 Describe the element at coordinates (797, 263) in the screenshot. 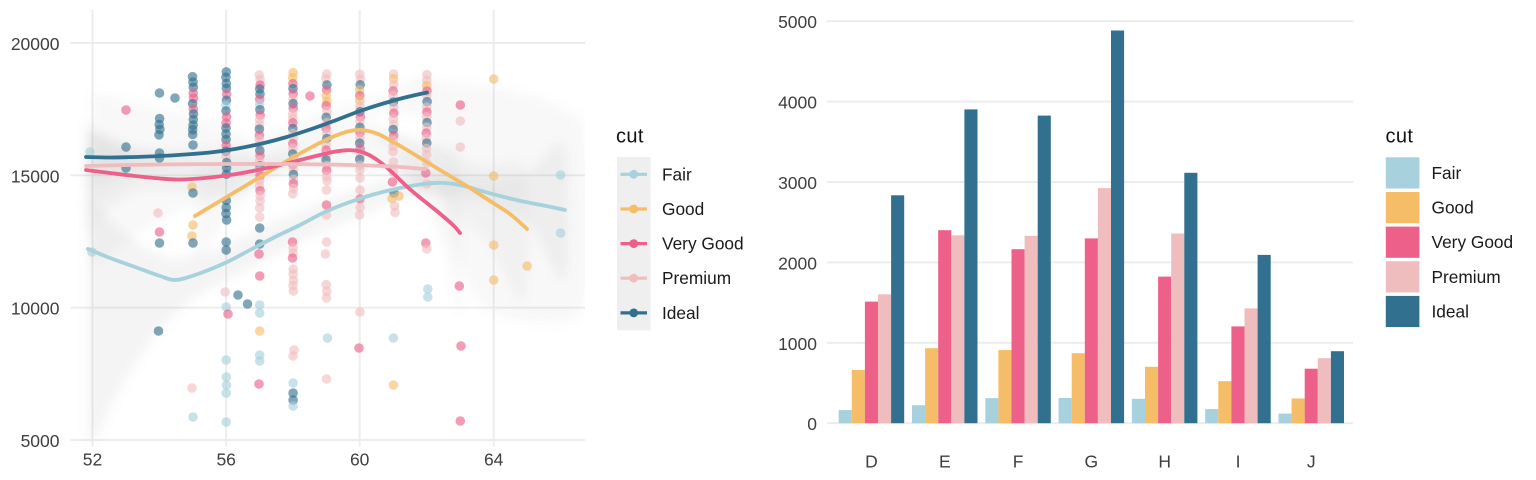

I see `svg-text: 2000` at that location.